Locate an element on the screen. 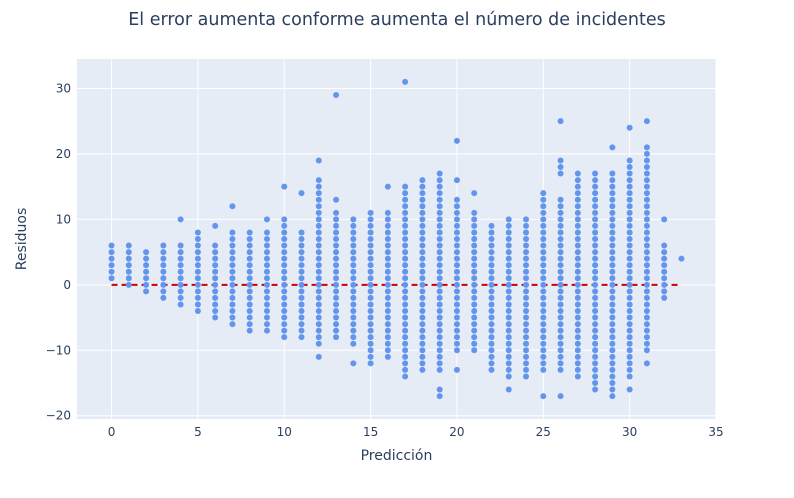 The image size is (794, 498). y-tick-label: 0 is located at coordinates (67, 285).